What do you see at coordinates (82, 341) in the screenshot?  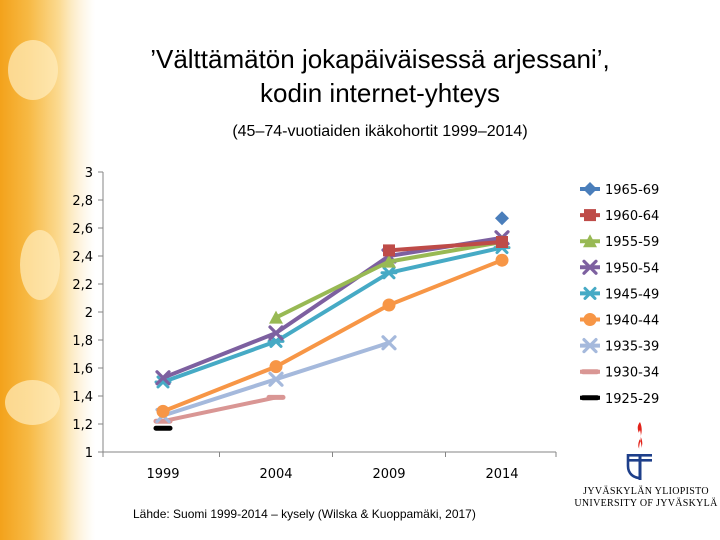 I see `y-tick-label: 1,8` at bounding box center [82, 341].